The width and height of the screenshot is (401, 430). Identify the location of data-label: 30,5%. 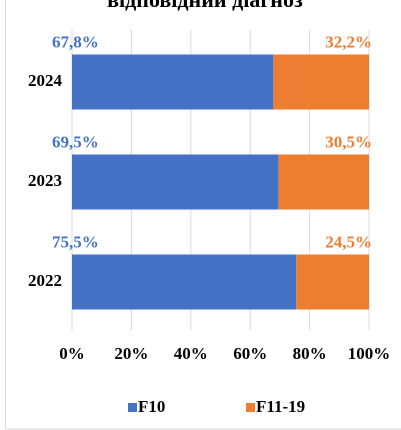
(348, 141).